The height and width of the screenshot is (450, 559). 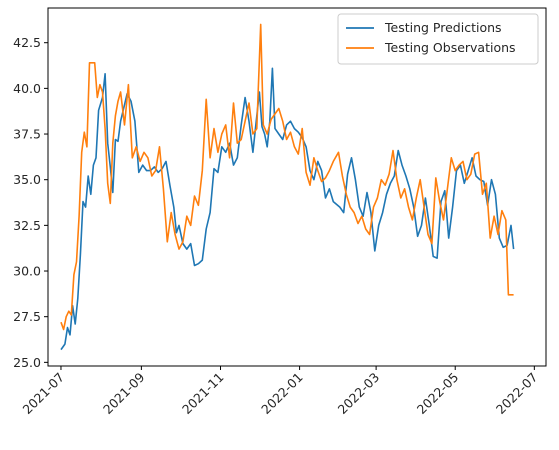 I want to click on x-tick-label: 2022-03, so click(x=359, y=394).